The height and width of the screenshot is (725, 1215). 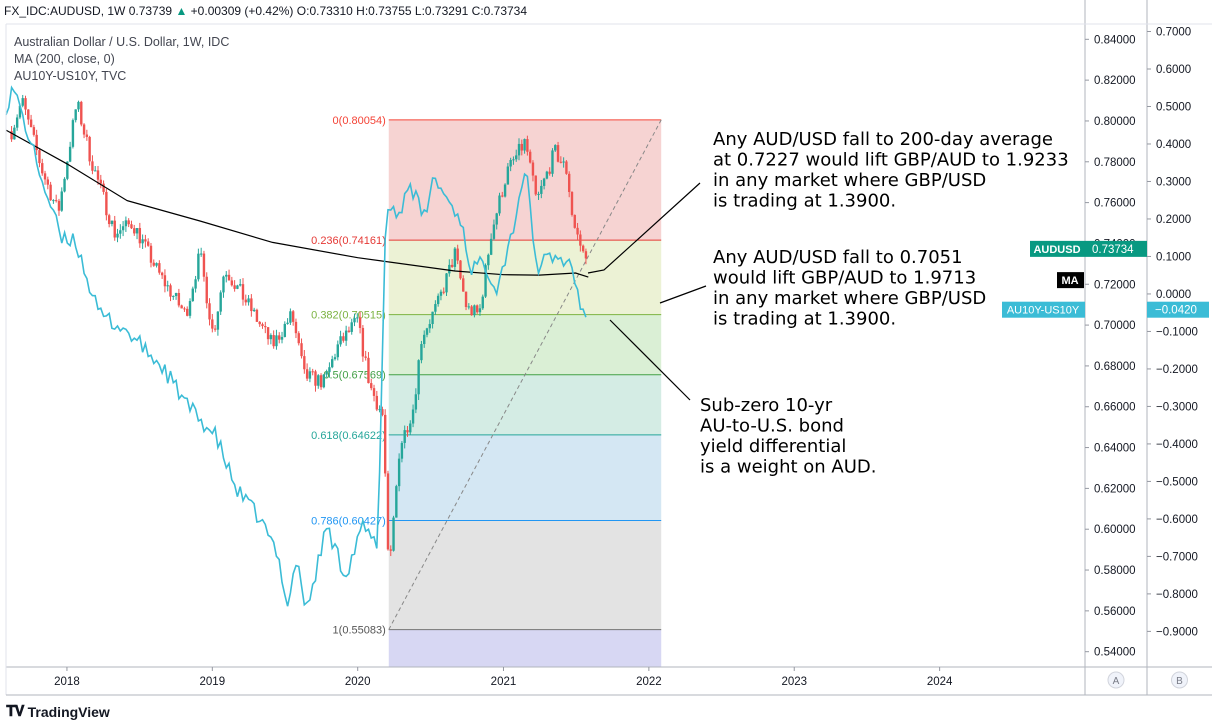 I want to click on annotation-2-line: is trading at 1.3900., so click(x=804, y=319).